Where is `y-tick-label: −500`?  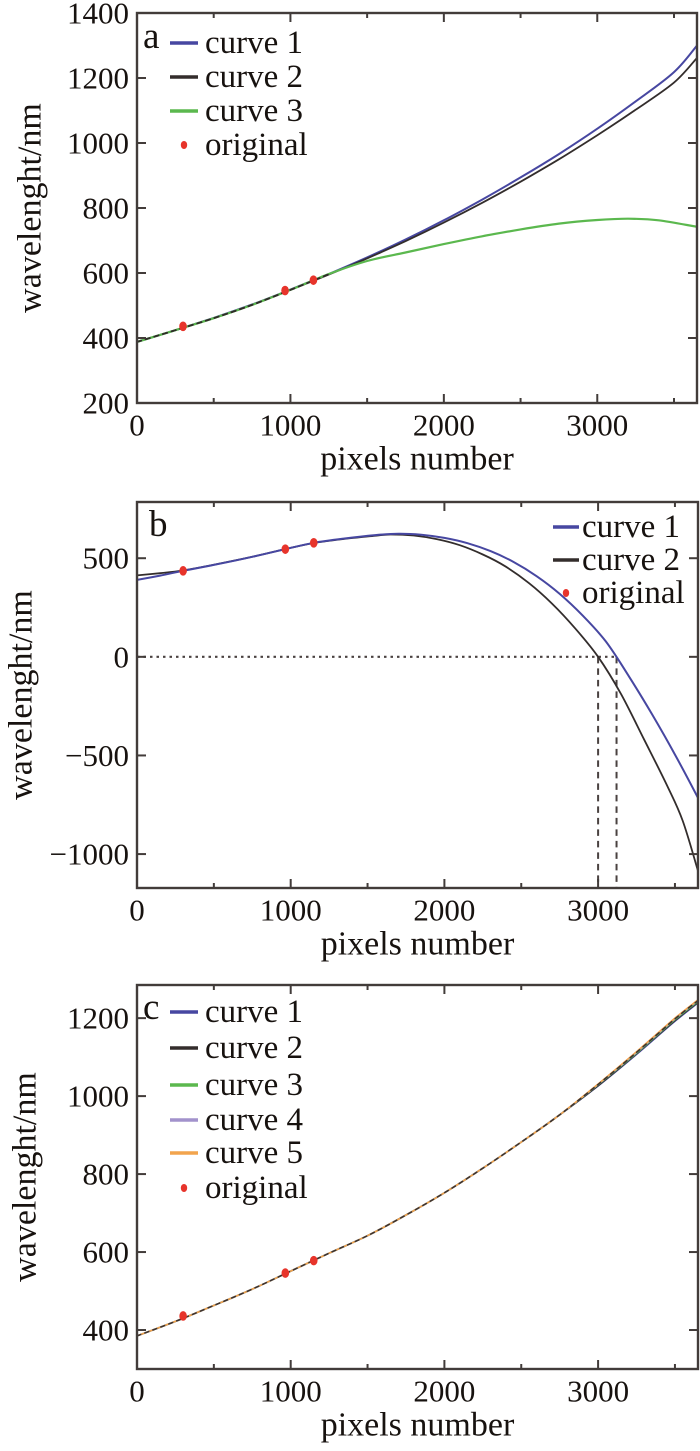 y-tick-label: −500 is located at coordinates (97, 755).